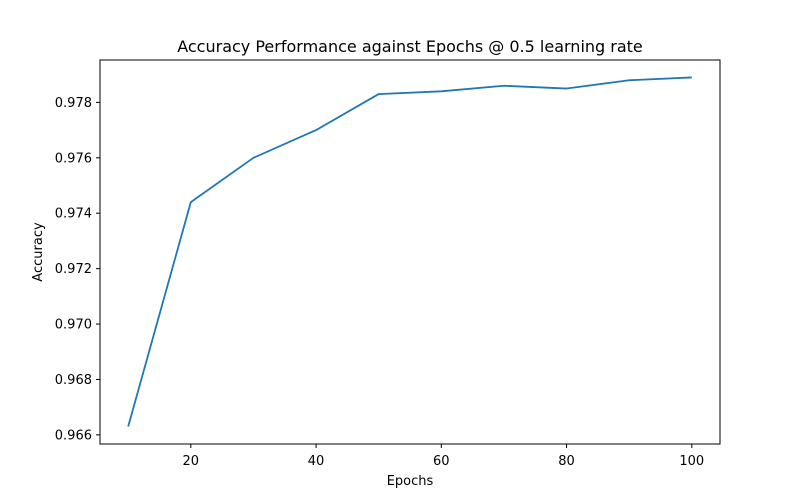  Describe the element at coordinates (316, 461) in the screenshot. I see `x-tick-label: 40` at that location.